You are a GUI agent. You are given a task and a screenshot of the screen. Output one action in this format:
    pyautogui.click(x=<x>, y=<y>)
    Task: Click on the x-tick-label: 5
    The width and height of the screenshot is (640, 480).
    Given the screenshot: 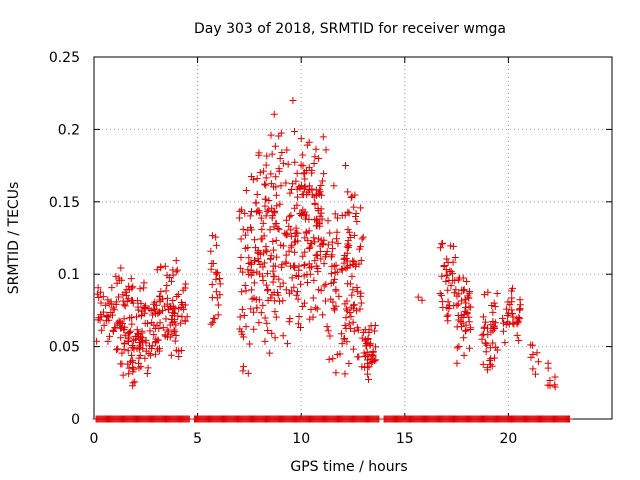 What is the action you would take?
    pyautogui.click(x=197, y=439)
    